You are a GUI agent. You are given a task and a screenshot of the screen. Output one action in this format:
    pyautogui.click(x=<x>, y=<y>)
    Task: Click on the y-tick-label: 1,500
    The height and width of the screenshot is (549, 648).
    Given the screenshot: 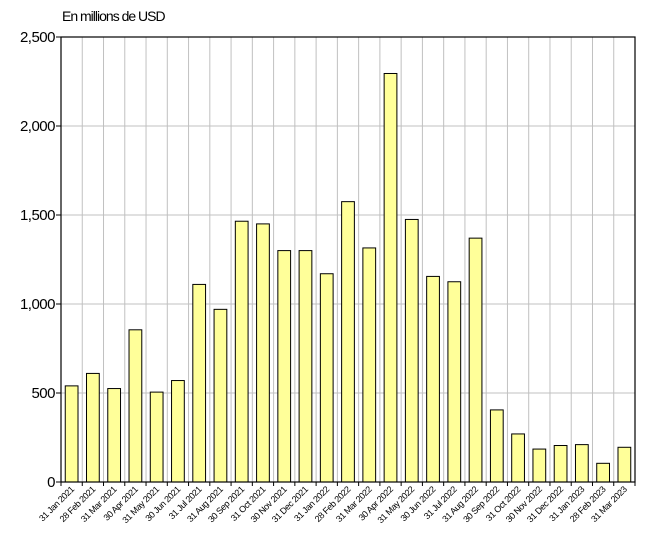 What is the action you would take?
    pyautogui.click(x=37, y=215)
    